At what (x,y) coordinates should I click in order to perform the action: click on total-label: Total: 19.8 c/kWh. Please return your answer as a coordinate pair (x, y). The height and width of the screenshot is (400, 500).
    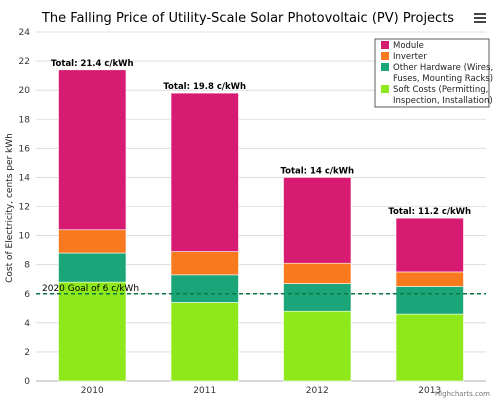
    Looking at the image, I should click on (204, 87).